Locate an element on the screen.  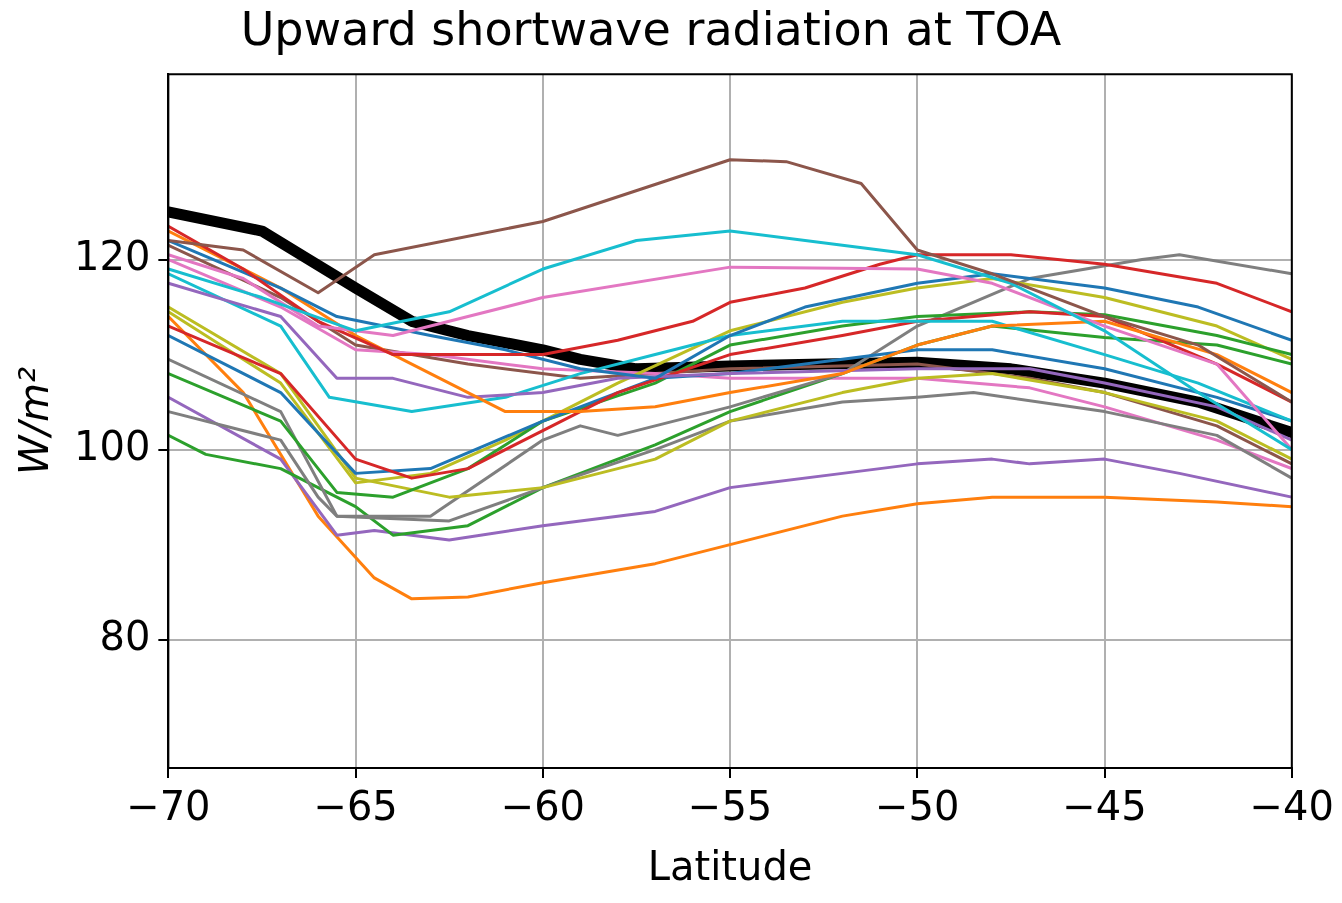
x-tick-label: −55 is located at coordinates (730, 806).